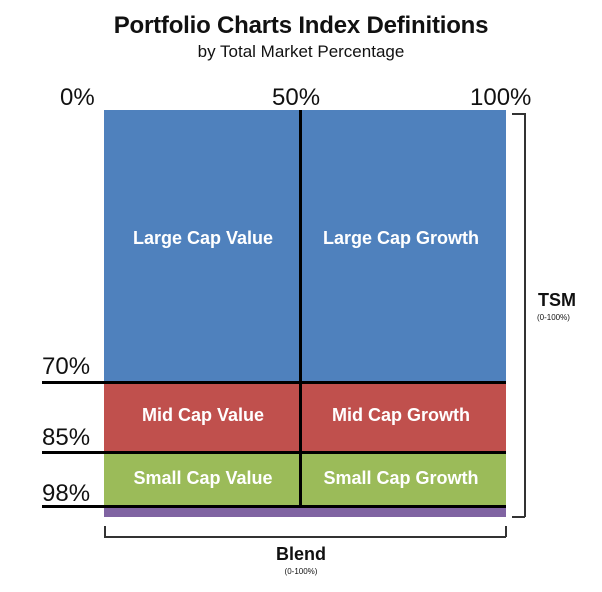  I want to click on blend-bracket, so click(305, 537).